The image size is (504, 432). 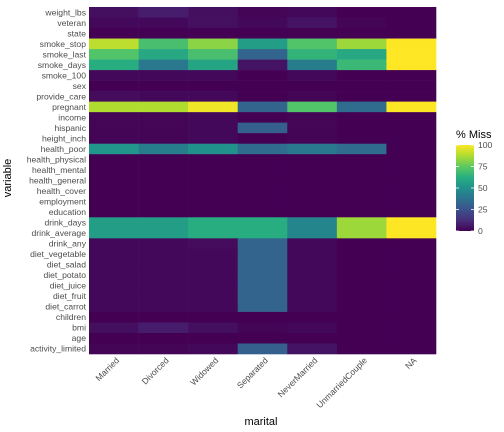 I want to click on legend: % Miss 100 75 50 25 0, so click(x=474, y=182).